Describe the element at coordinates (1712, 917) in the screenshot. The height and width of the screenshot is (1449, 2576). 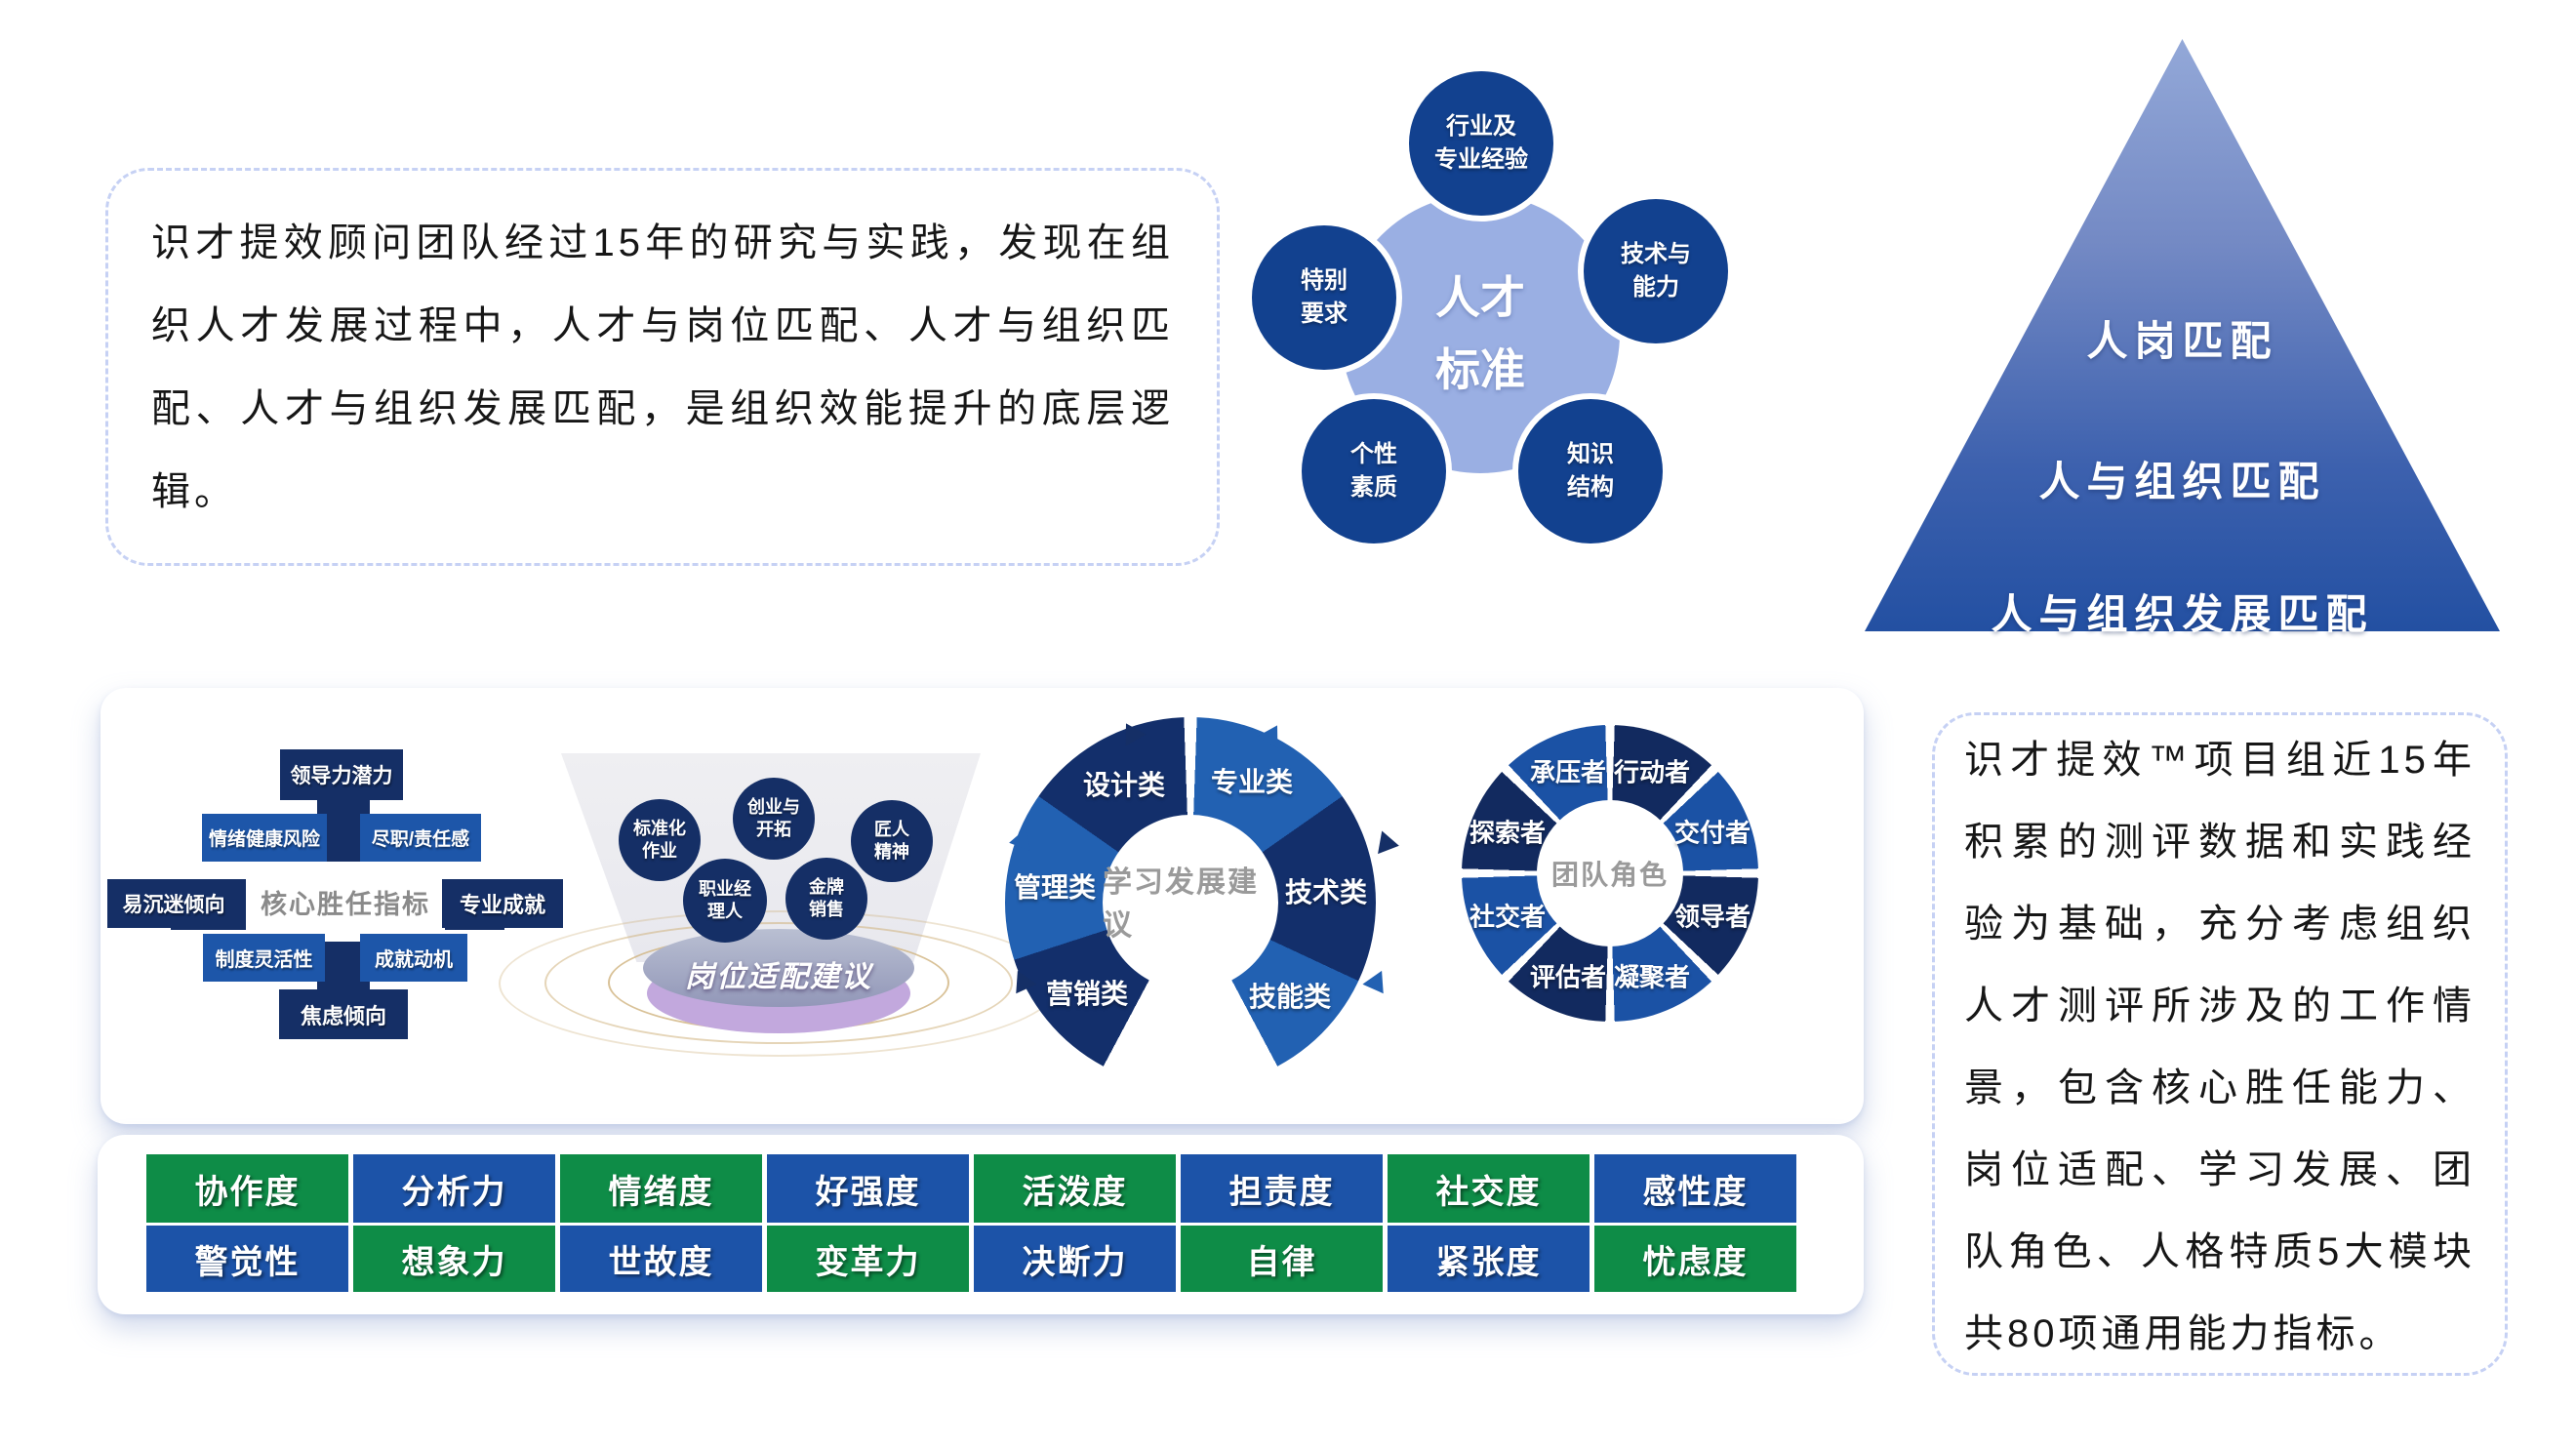
I see `team-role-leader: 领导者` at that location.